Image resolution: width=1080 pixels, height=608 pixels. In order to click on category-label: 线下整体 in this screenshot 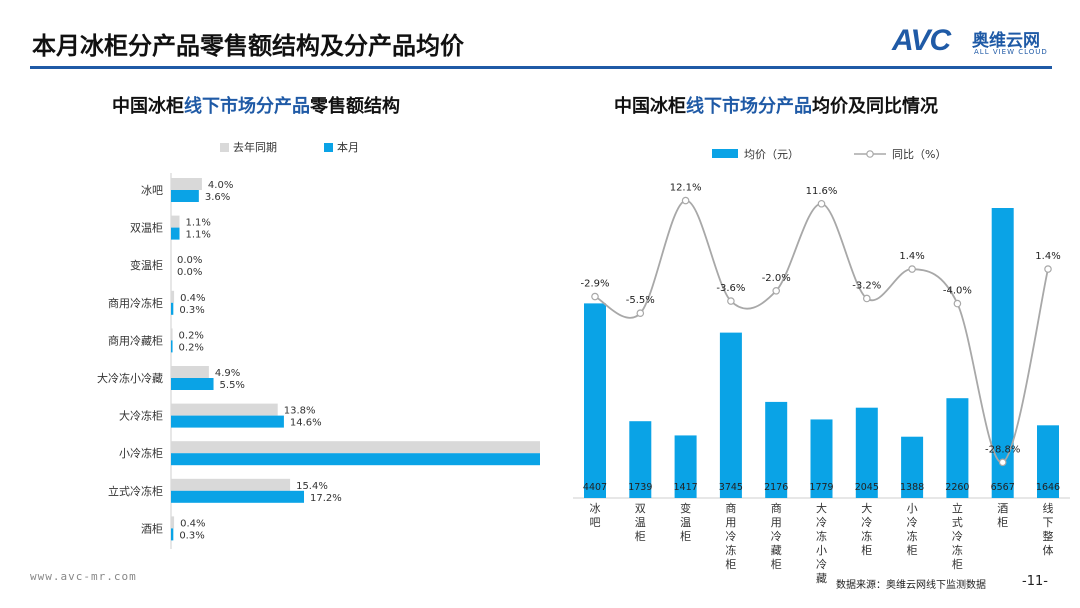, I will do `click(1048, 529)`.